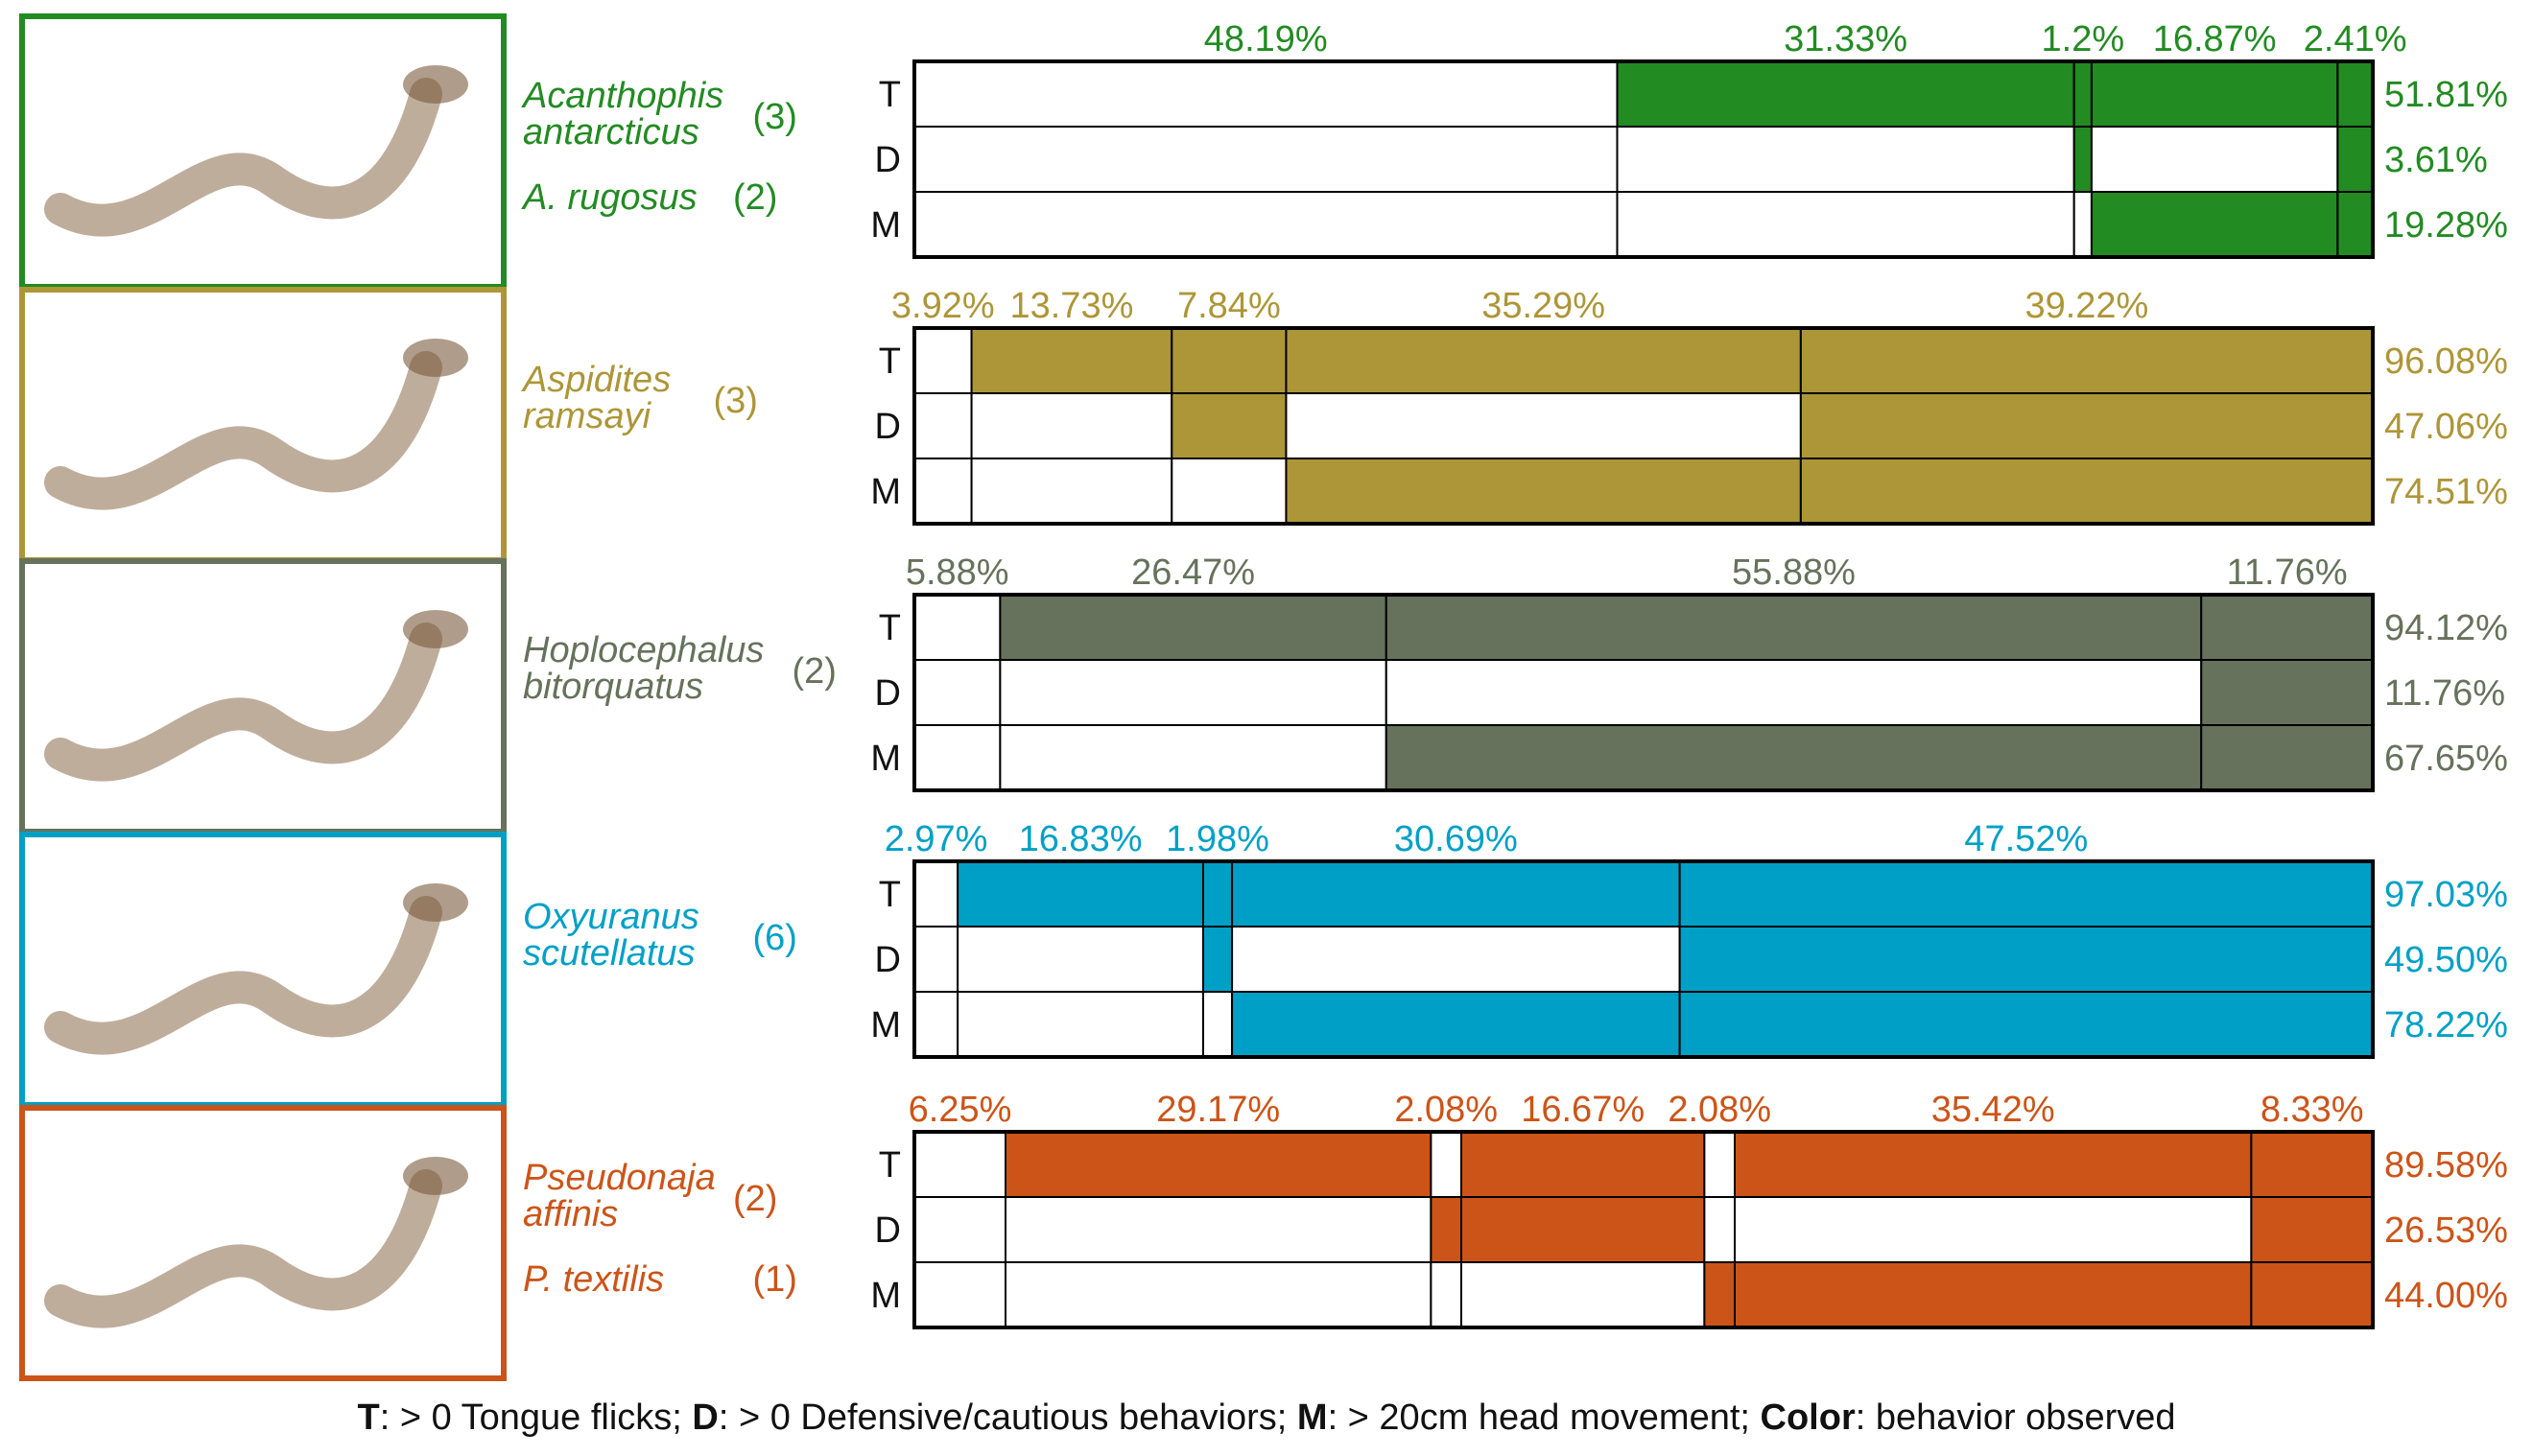 The height and width of the screenshot is (1456, 2533). What do you see at coordinates (2355, 39) in the screenshot?
I see `segment-label: 2.41%` at bounding box center [2355, 39].